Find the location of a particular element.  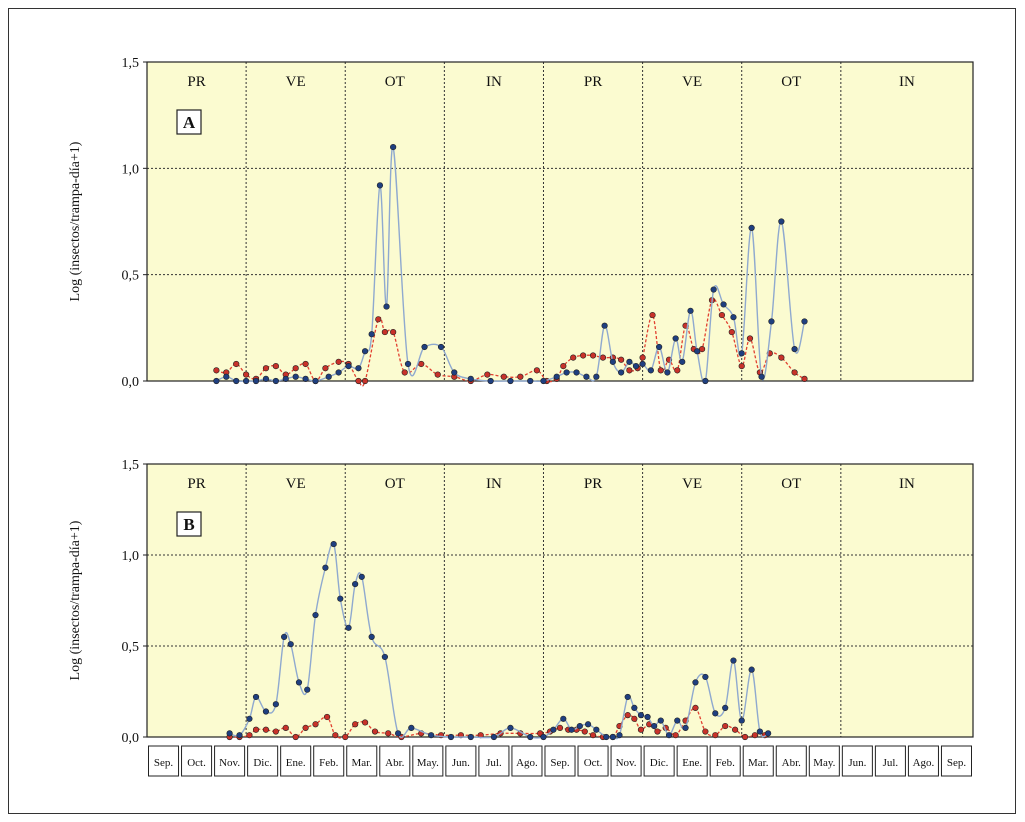

month-label: Oct. is located at coordinates (593, 763).